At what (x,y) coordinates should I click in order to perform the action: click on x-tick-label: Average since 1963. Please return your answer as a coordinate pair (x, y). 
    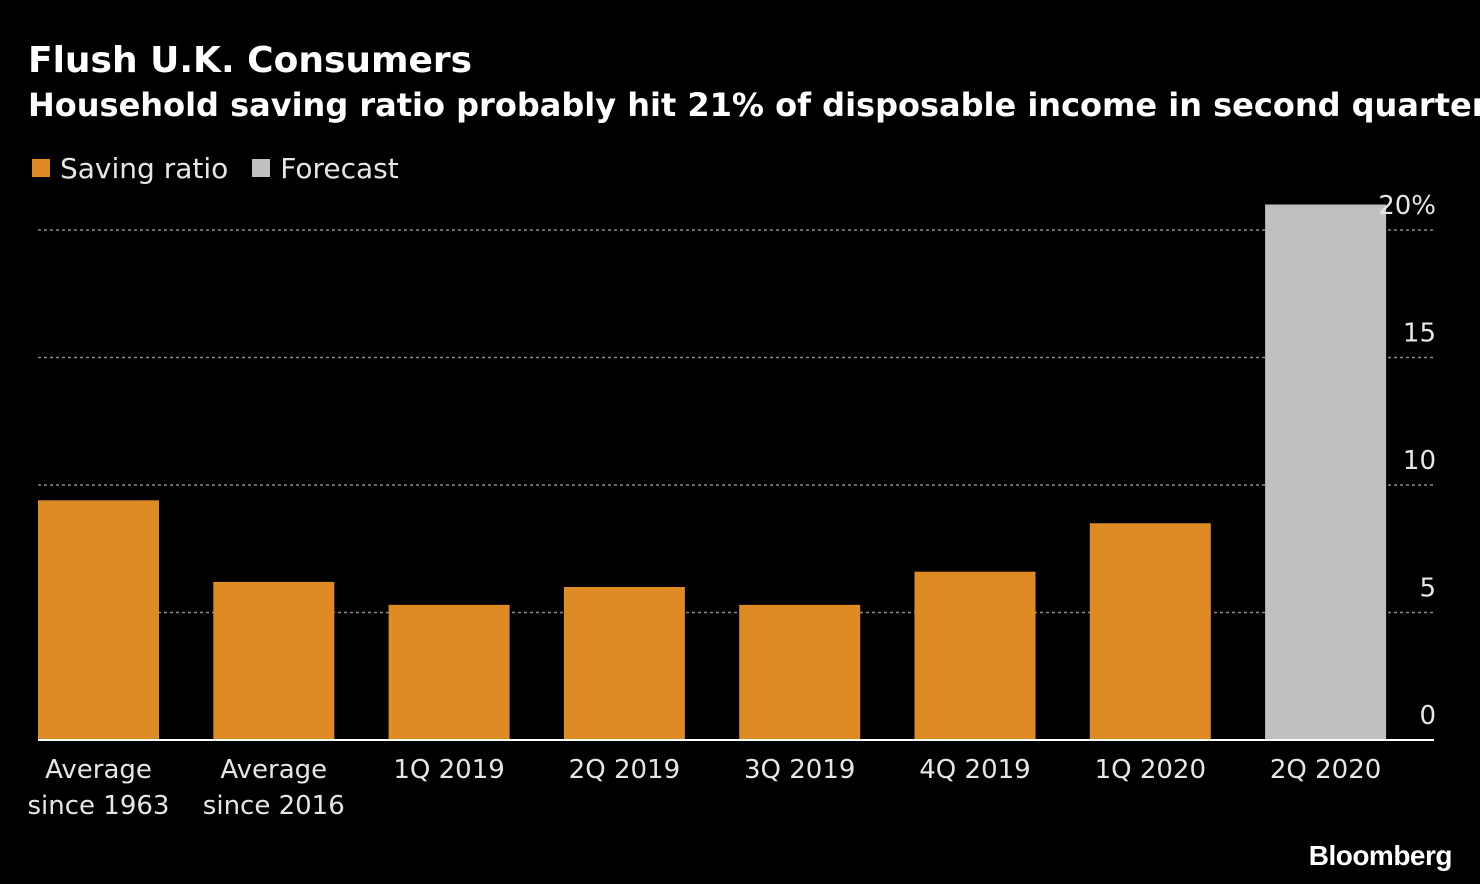
    Looking at the image, I should click on (99, 788).